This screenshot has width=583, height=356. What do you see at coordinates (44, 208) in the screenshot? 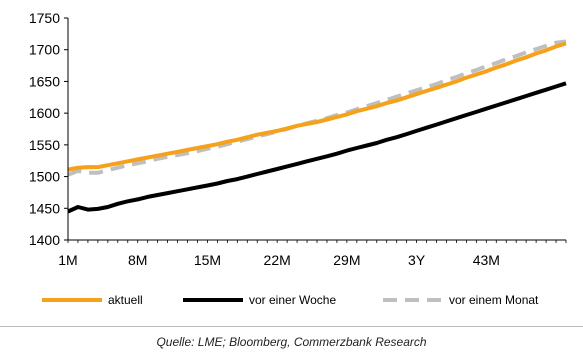
I see `y-tick-label: 1450` at bounding box center [44, 208].